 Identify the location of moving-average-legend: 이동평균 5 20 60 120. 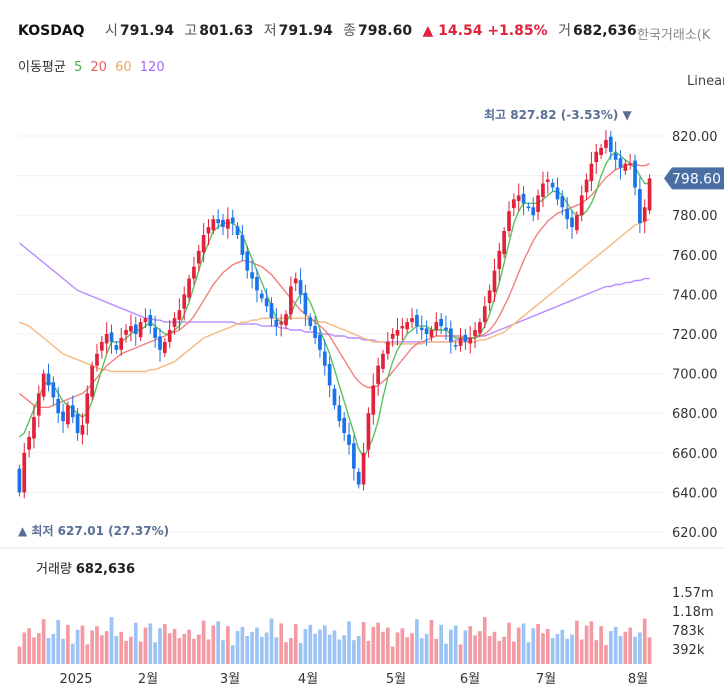
(93, 65).